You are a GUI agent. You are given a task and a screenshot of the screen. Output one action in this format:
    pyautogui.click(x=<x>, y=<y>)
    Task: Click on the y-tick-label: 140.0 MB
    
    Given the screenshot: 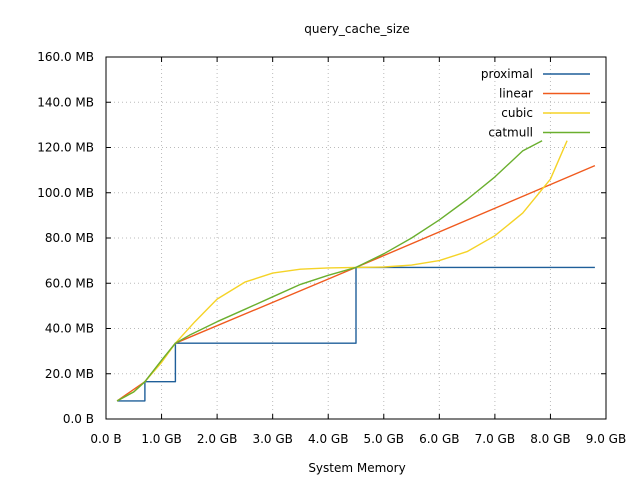 What is the action you would take?
    pyautogui.click(x=65, y=102)
    